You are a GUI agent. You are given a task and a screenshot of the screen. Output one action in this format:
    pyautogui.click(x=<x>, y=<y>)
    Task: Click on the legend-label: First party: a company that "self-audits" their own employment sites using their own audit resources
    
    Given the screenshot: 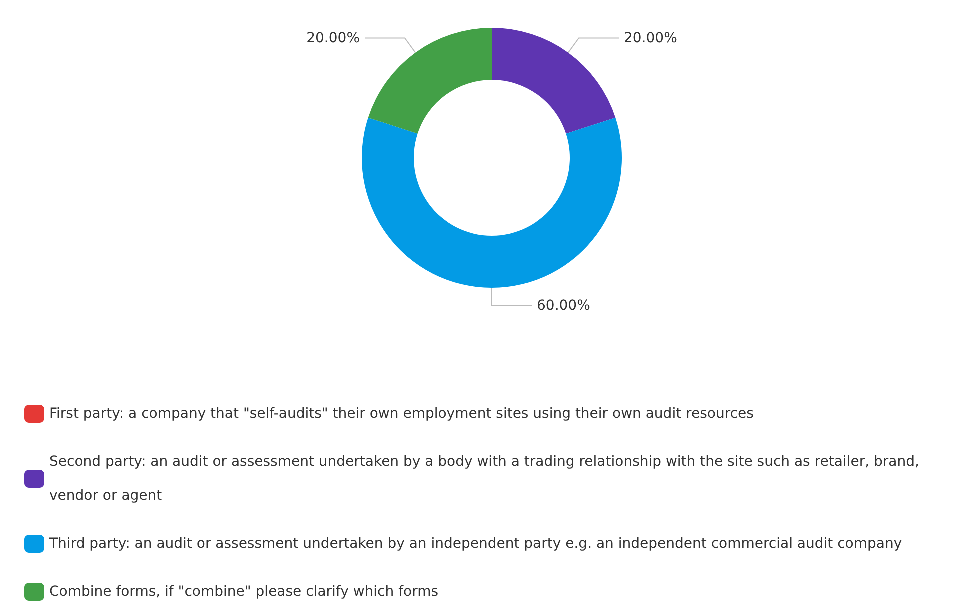 What is the action you would take?
    pyautogui.click(x=402, y=414)
    